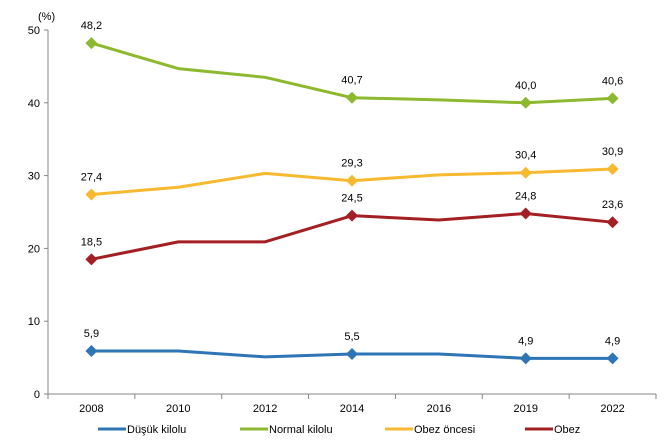 Image resolution: width=666 pixels, height=444 pixels. I want to click on y-unit-label: (%), so click(46, 17).